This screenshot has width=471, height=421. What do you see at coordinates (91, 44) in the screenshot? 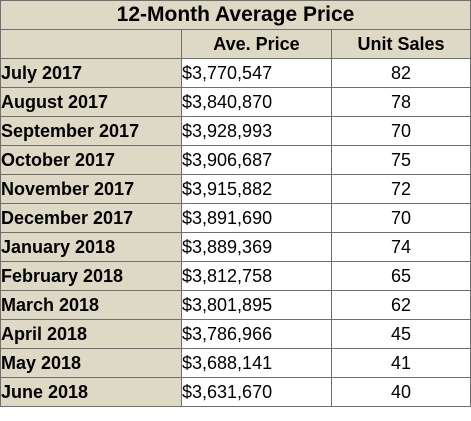
I see `month-column-header` at bounding box center [91, 44].